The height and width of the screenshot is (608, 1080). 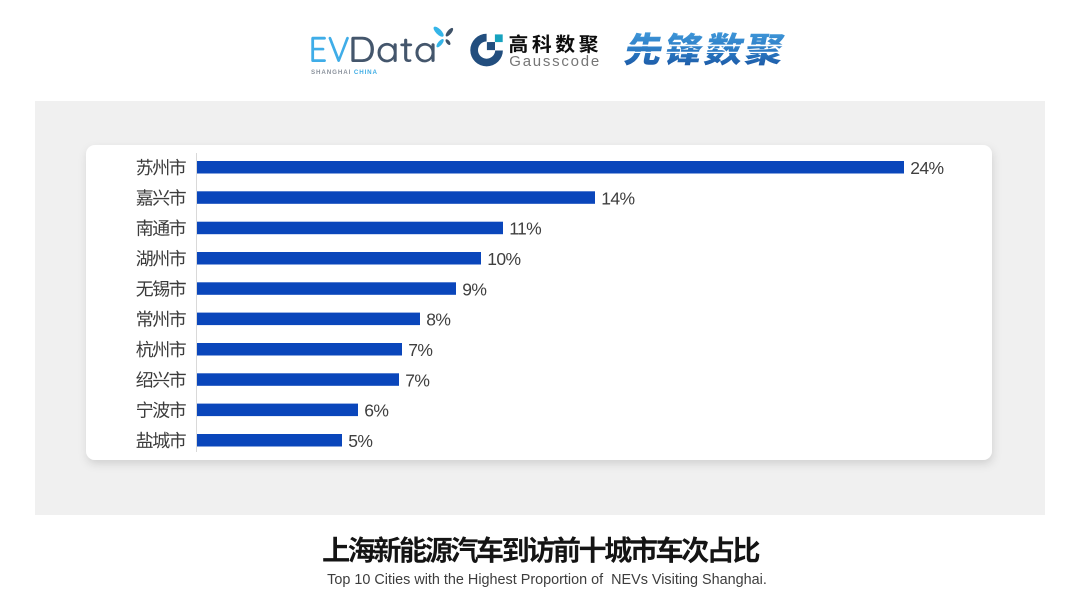 I want to click on svg-text: 24%, so click(x=926, y=168).